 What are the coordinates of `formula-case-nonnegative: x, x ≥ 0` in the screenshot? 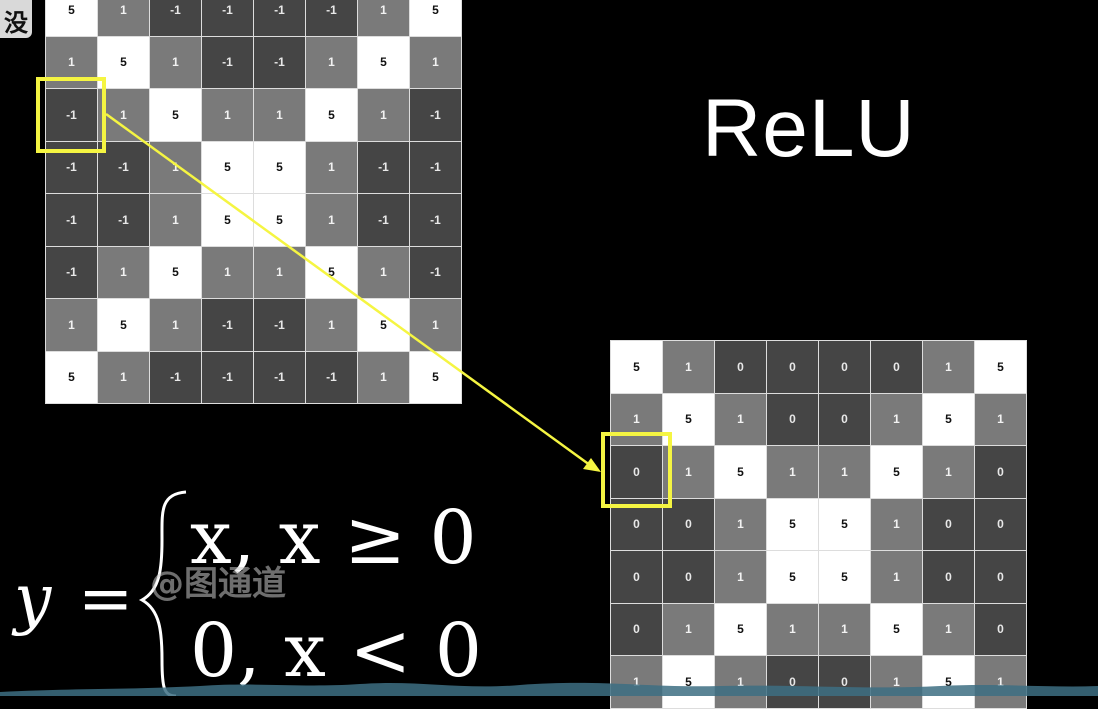 It's located at (333, 538).